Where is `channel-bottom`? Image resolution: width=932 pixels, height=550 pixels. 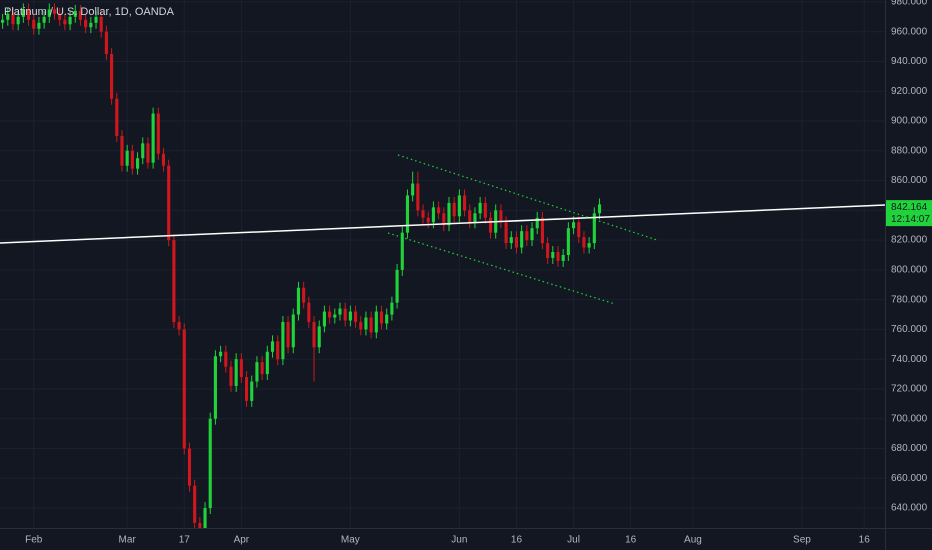 channel-bottom is located at coordinates (501, 268).